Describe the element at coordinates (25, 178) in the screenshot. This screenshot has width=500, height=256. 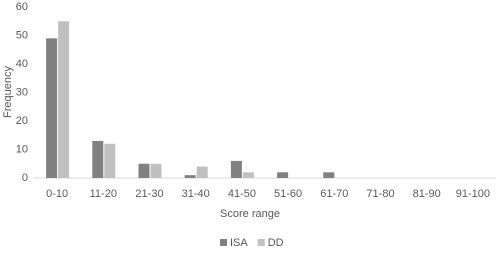
I see `y-tick-label: 0` at that location.